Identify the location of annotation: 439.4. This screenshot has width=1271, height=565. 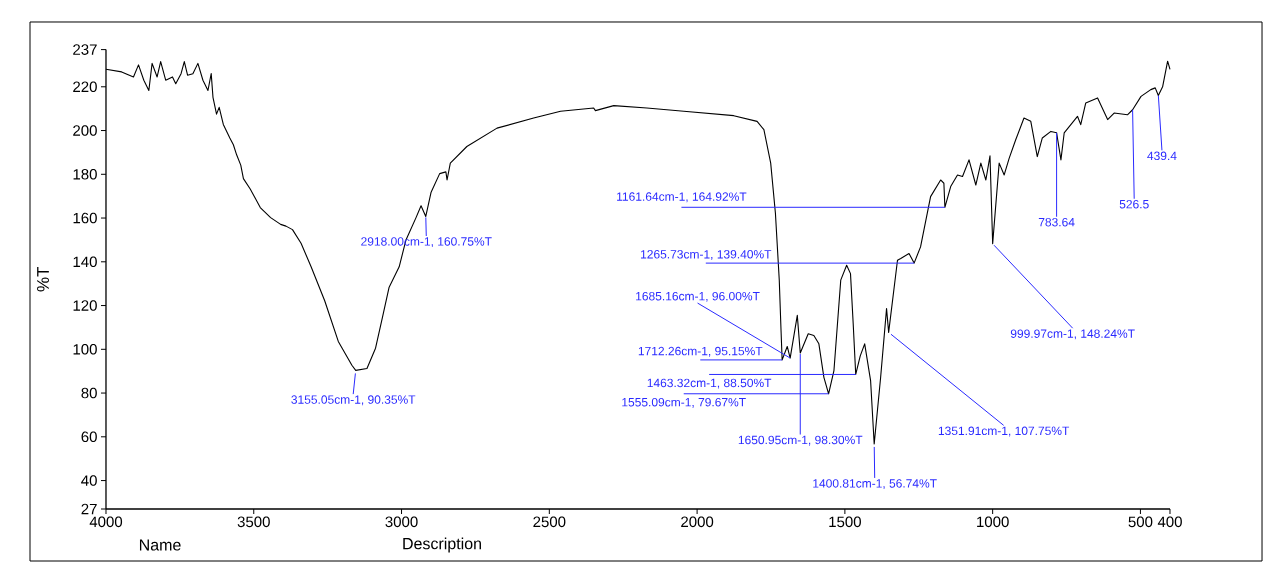
(1162, 156).